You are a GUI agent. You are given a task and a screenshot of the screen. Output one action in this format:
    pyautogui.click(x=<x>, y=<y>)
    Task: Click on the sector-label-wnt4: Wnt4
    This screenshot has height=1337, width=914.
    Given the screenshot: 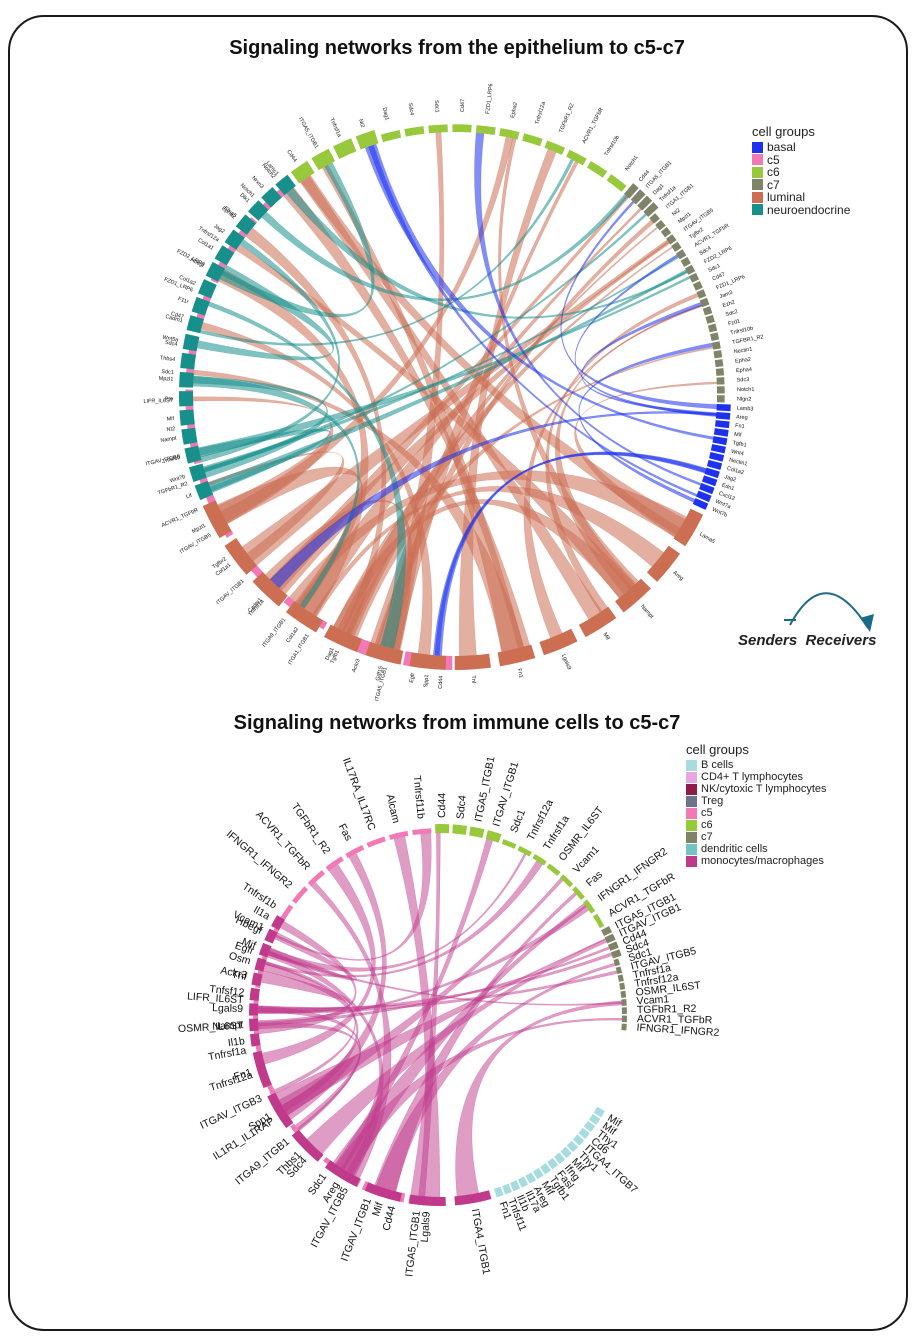 What is the action you would take?
    pyautogui.click(x=737, y=453)
    